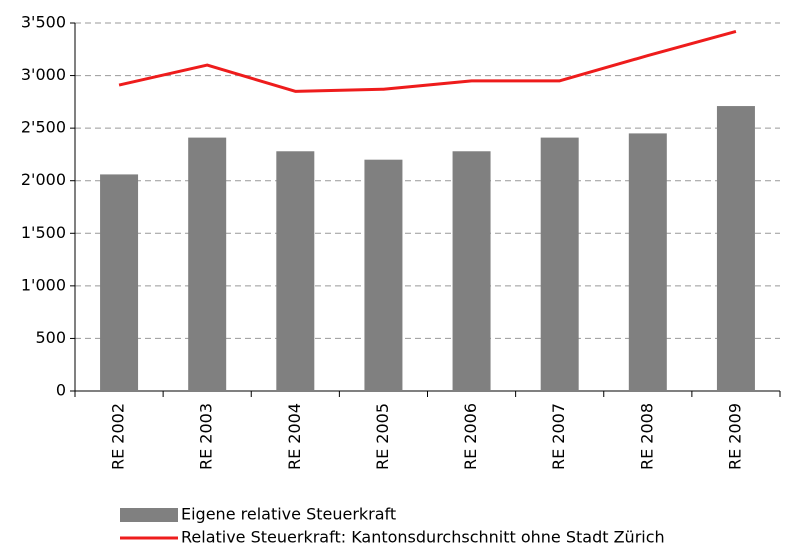 Image resolution: width=790 pixels, height=548 pixels. What do you see at coordinates (61, 390) in the screenshot?
I see `y-tick-label: 0` at bounding box center [61, 390].